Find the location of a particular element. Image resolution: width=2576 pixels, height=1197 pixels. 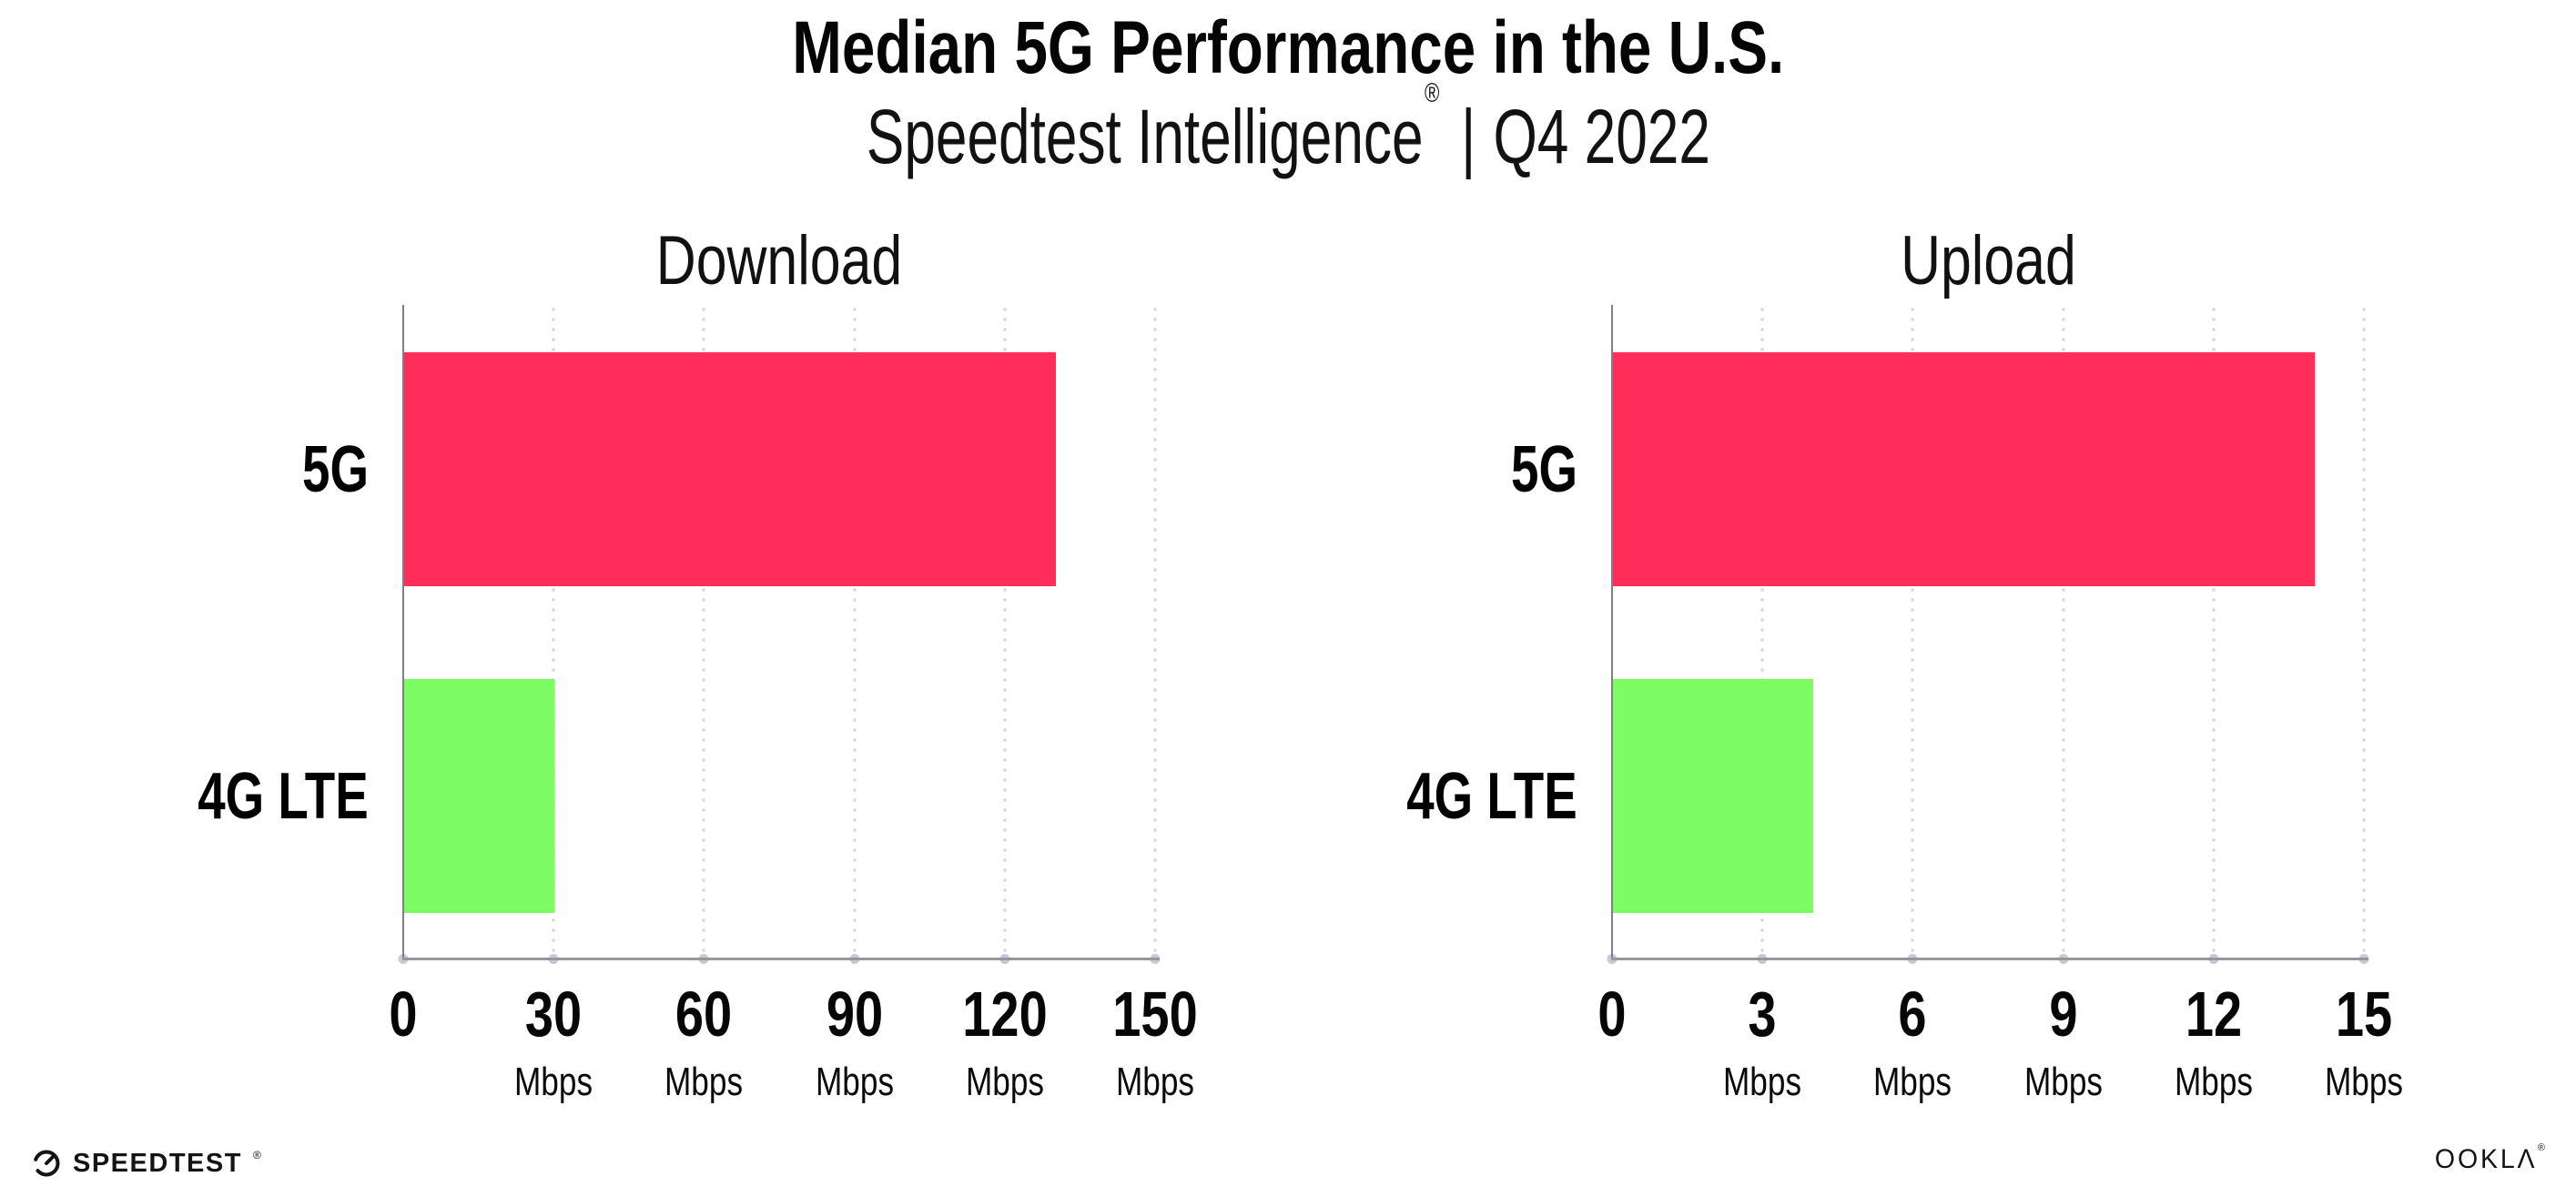

subtitle-period: Q4 2022 is located at coordinates (1601, 136).